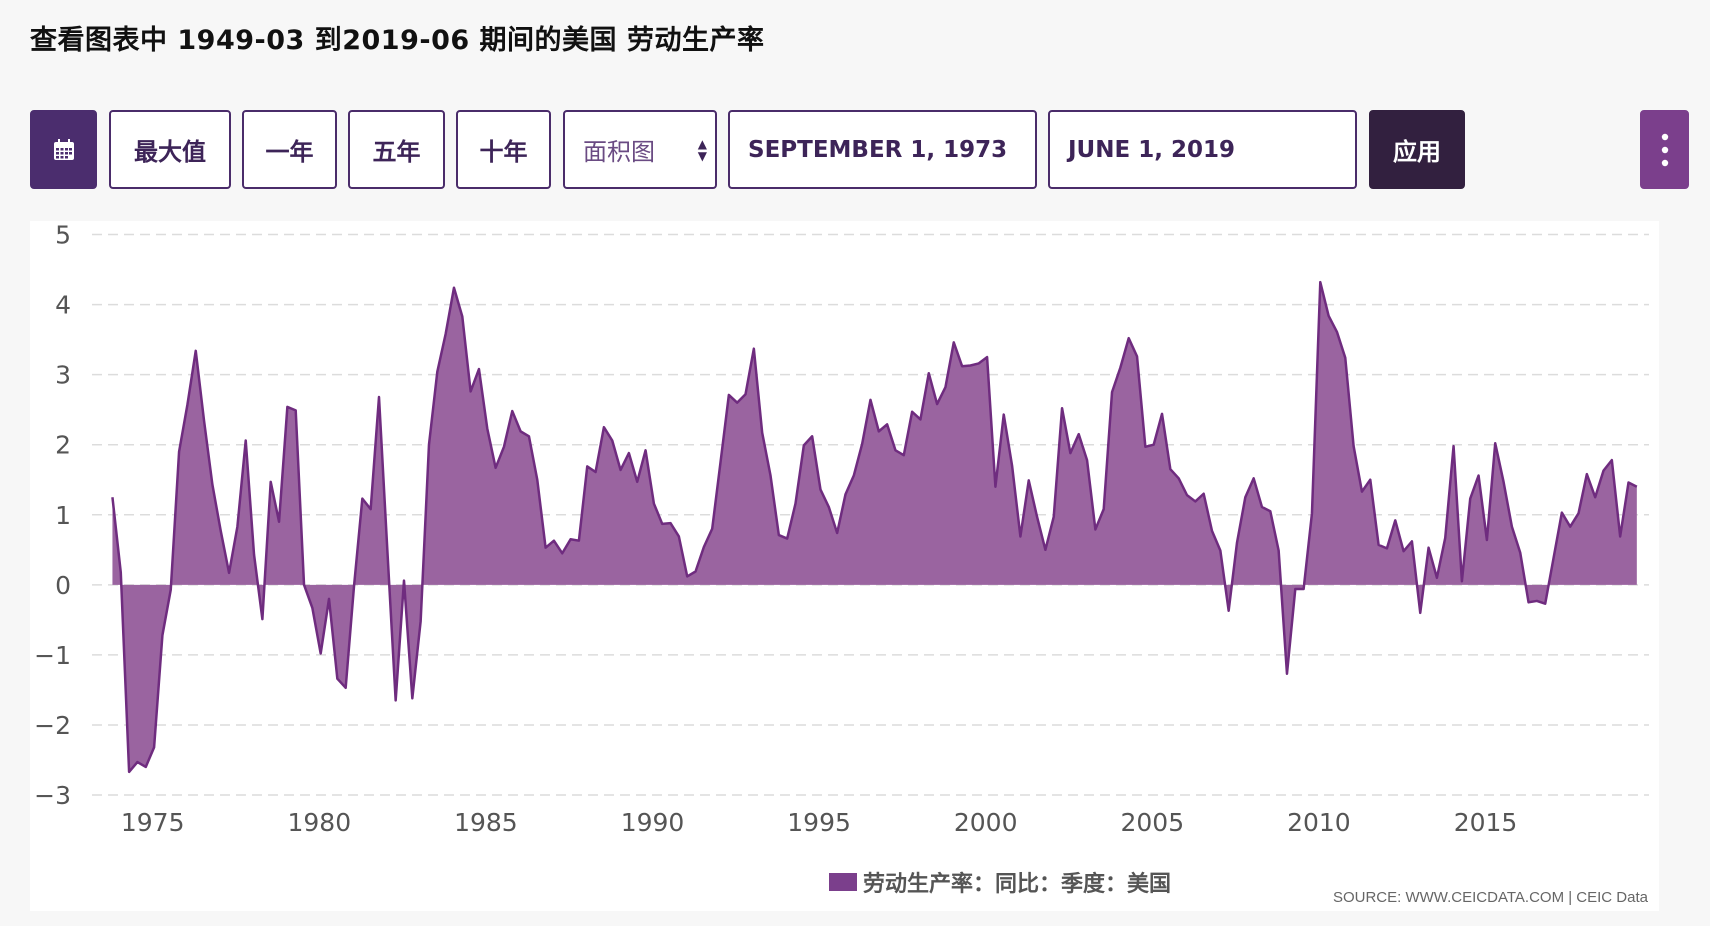 Image resolution: width=1710 pixels, height=926 pixels. I want to click on calendar-button, so click(63, 149).